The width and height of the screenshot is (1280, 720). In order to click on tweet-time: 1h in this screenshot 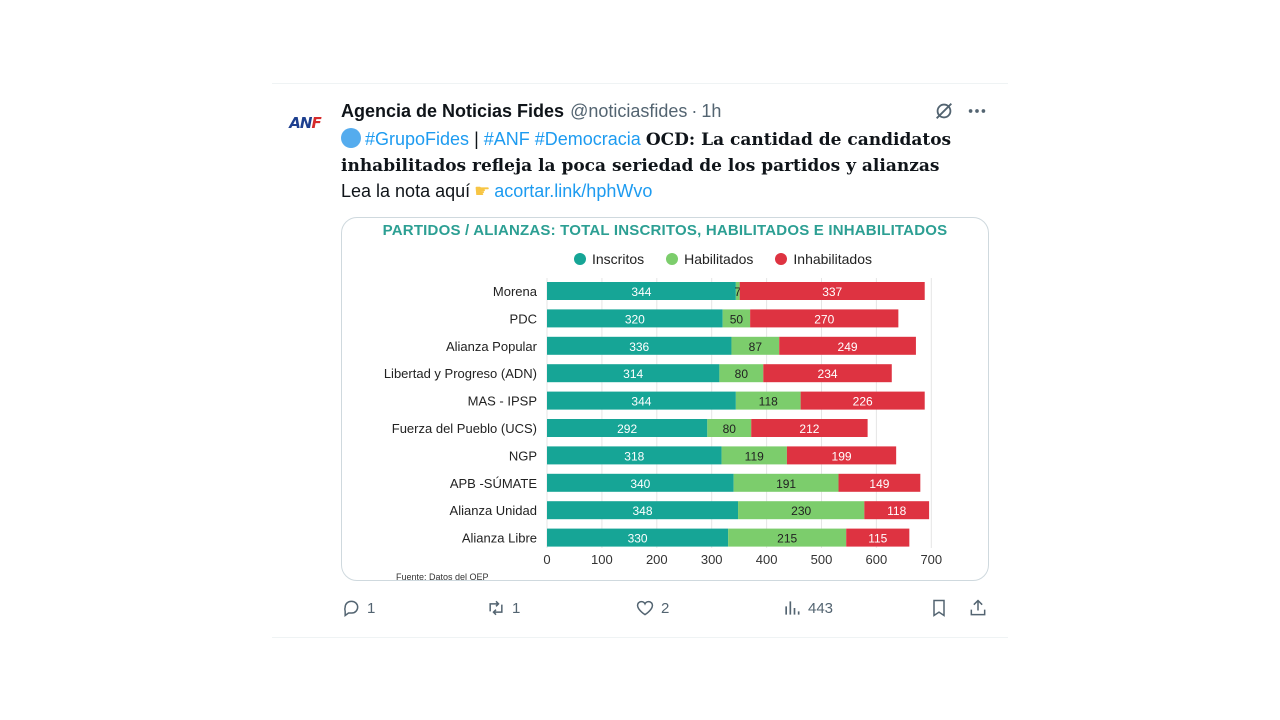, I will do `click(711, 110)`.